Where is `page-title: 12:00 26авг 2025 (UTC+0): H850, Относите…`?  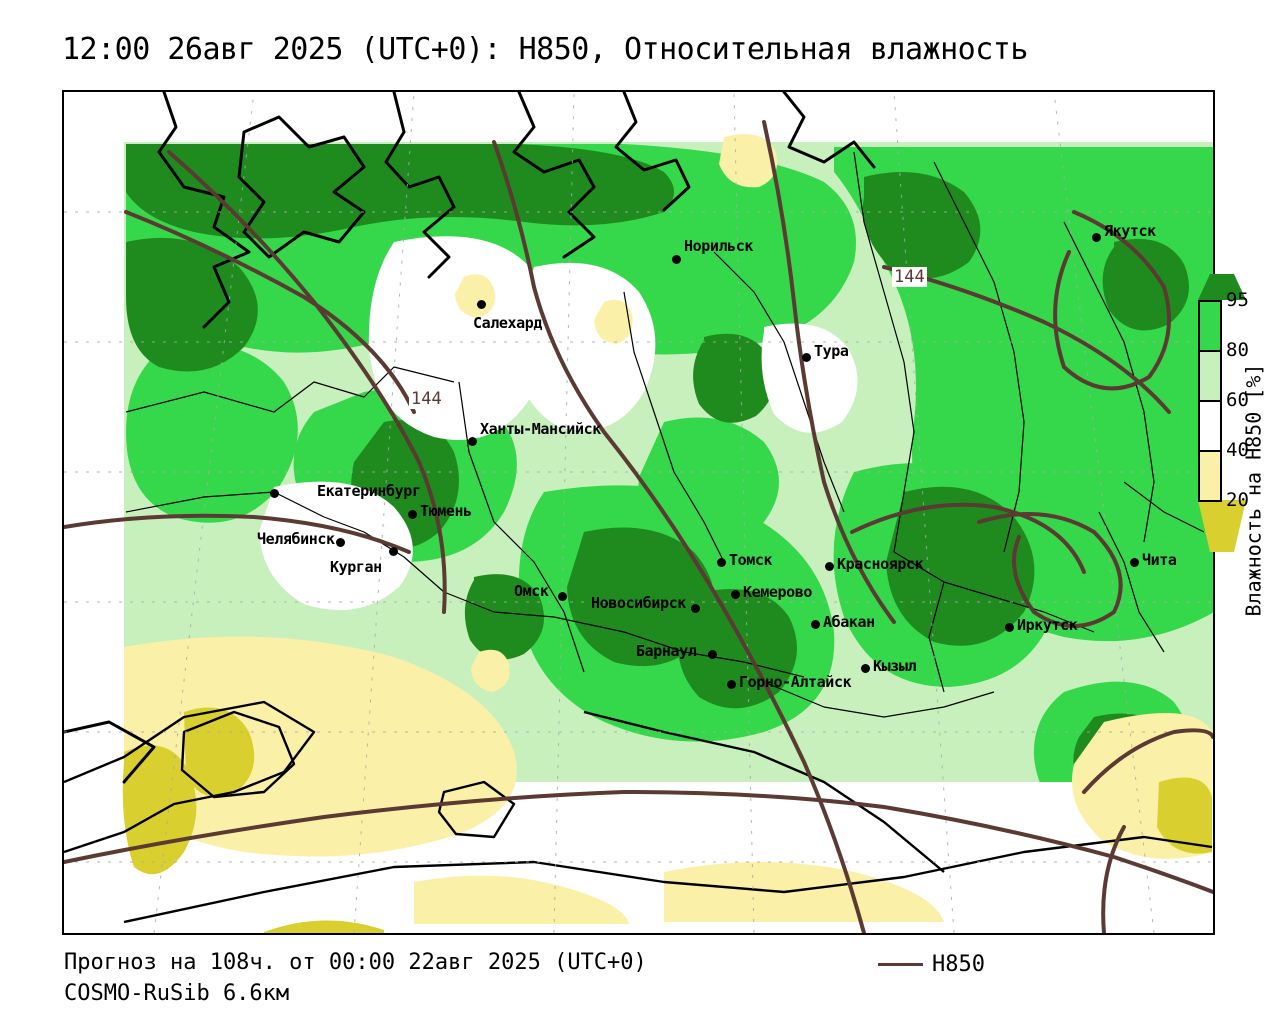
page-title: 12:00 26авг 2025 (UTC+0): H850, Относите… is located at coordinates (545, 49).